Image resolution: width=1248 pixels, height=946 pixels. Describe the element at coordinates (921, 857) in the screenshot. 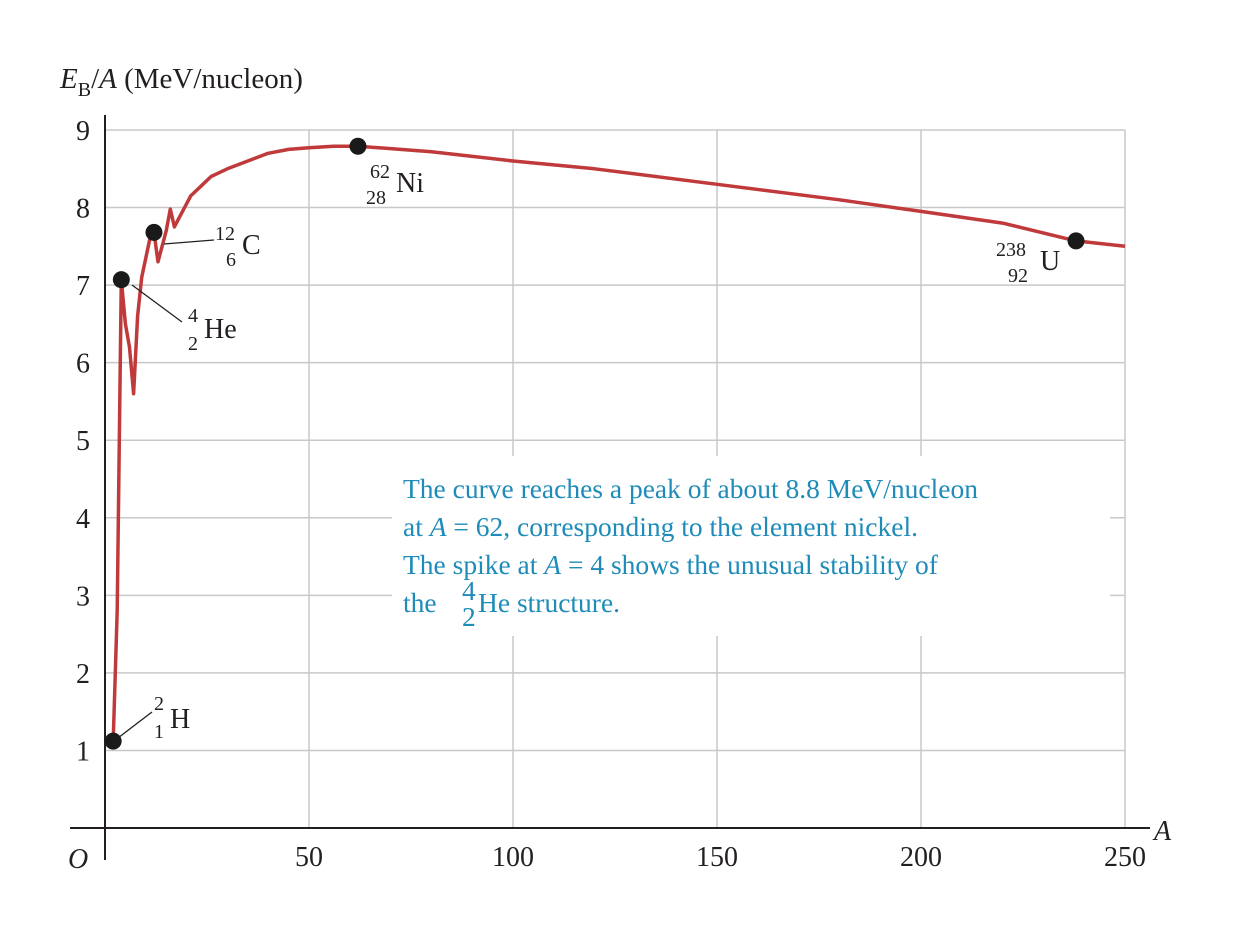

I see `x-tick-200: 200` at that location.